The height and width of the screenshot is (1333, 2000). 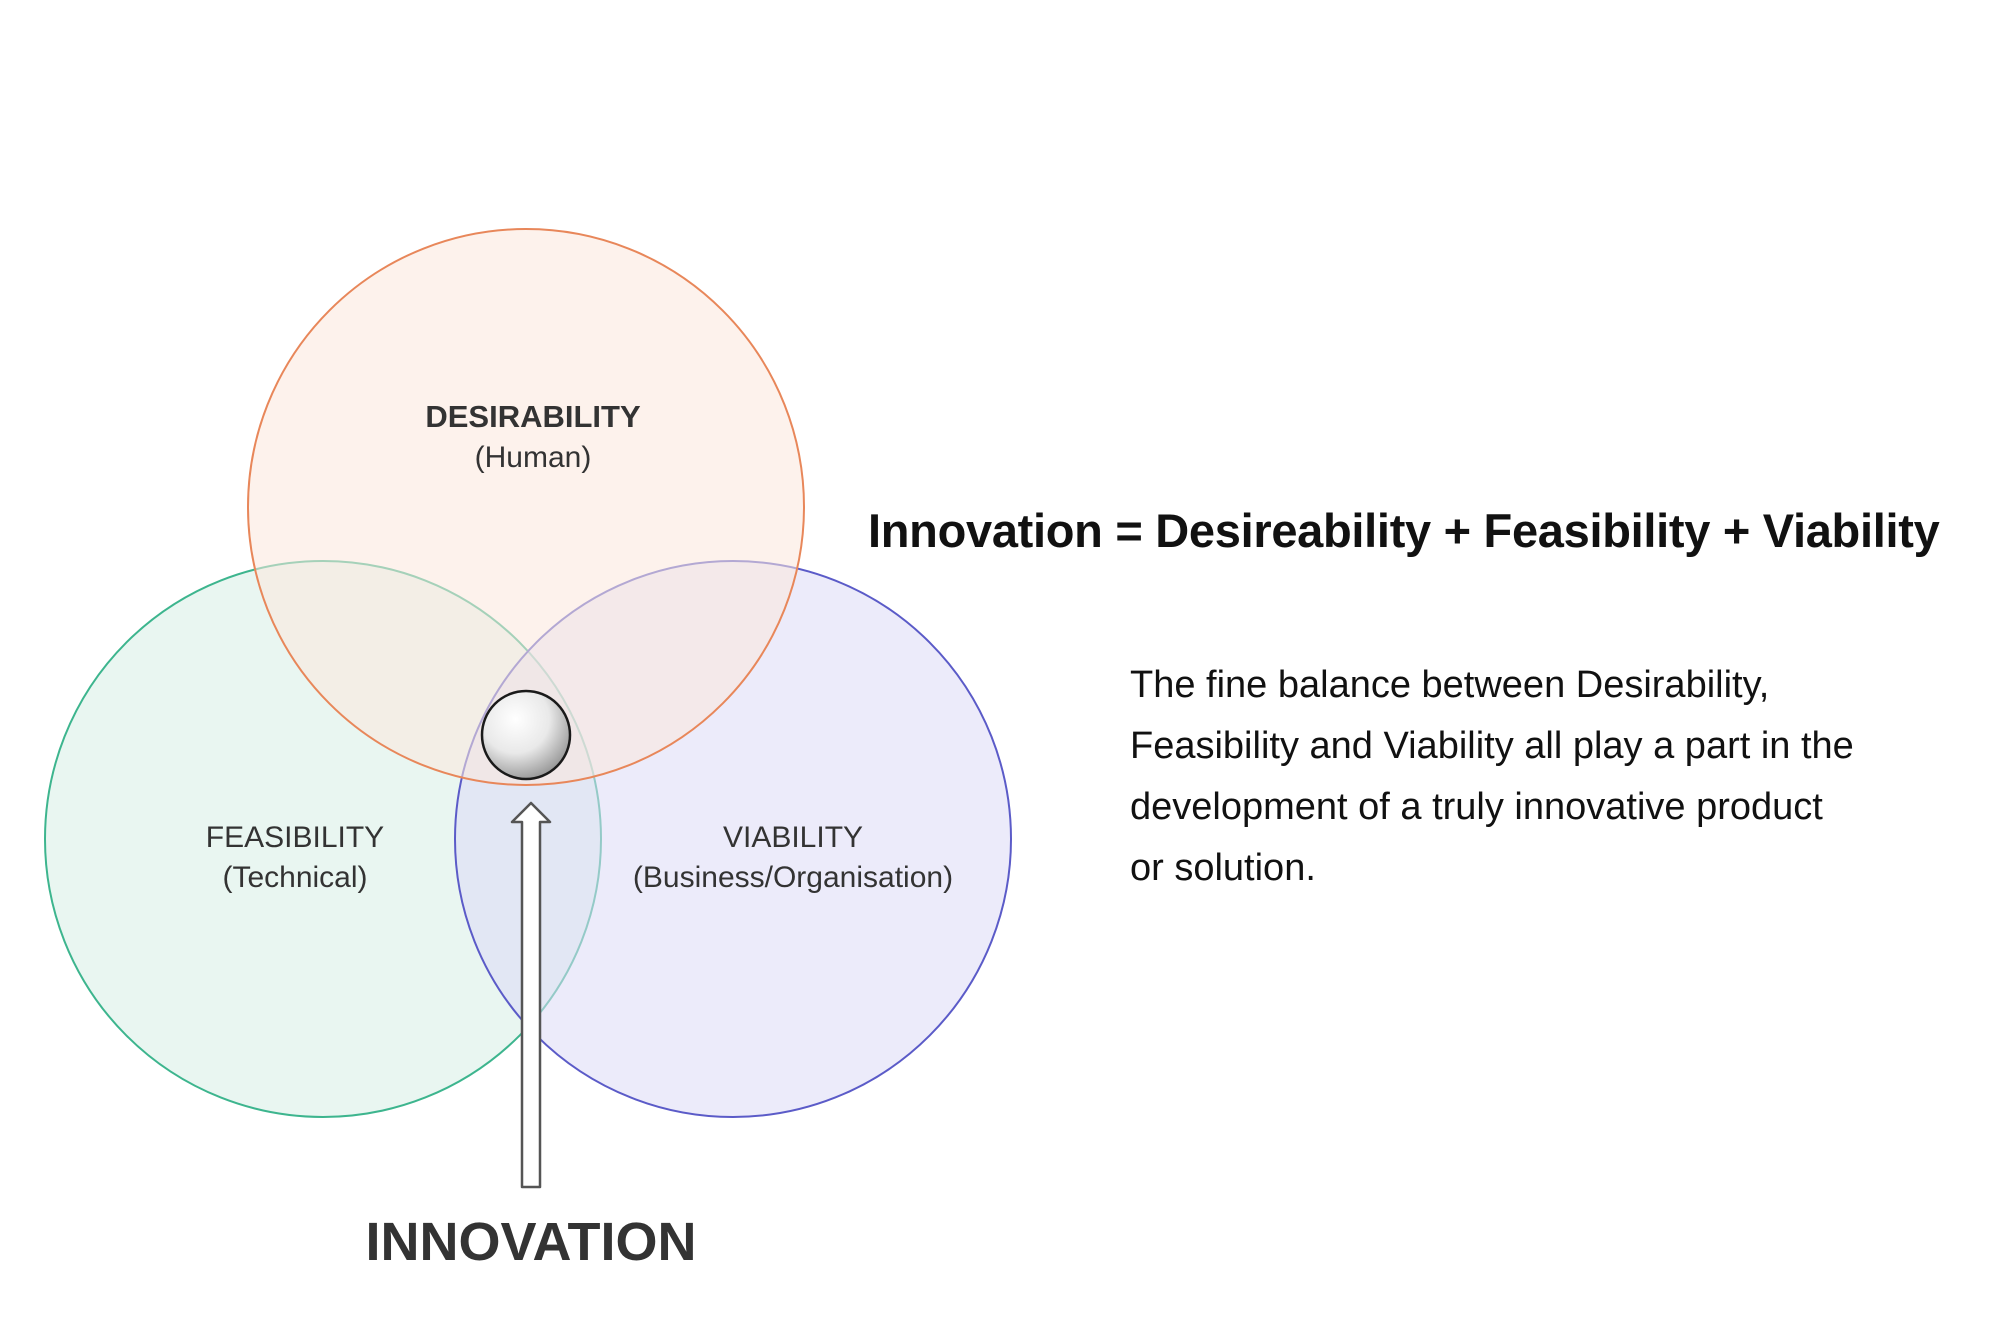 I want to click on desirability-title: DESIRABILITY, so click(x=533, y=416).